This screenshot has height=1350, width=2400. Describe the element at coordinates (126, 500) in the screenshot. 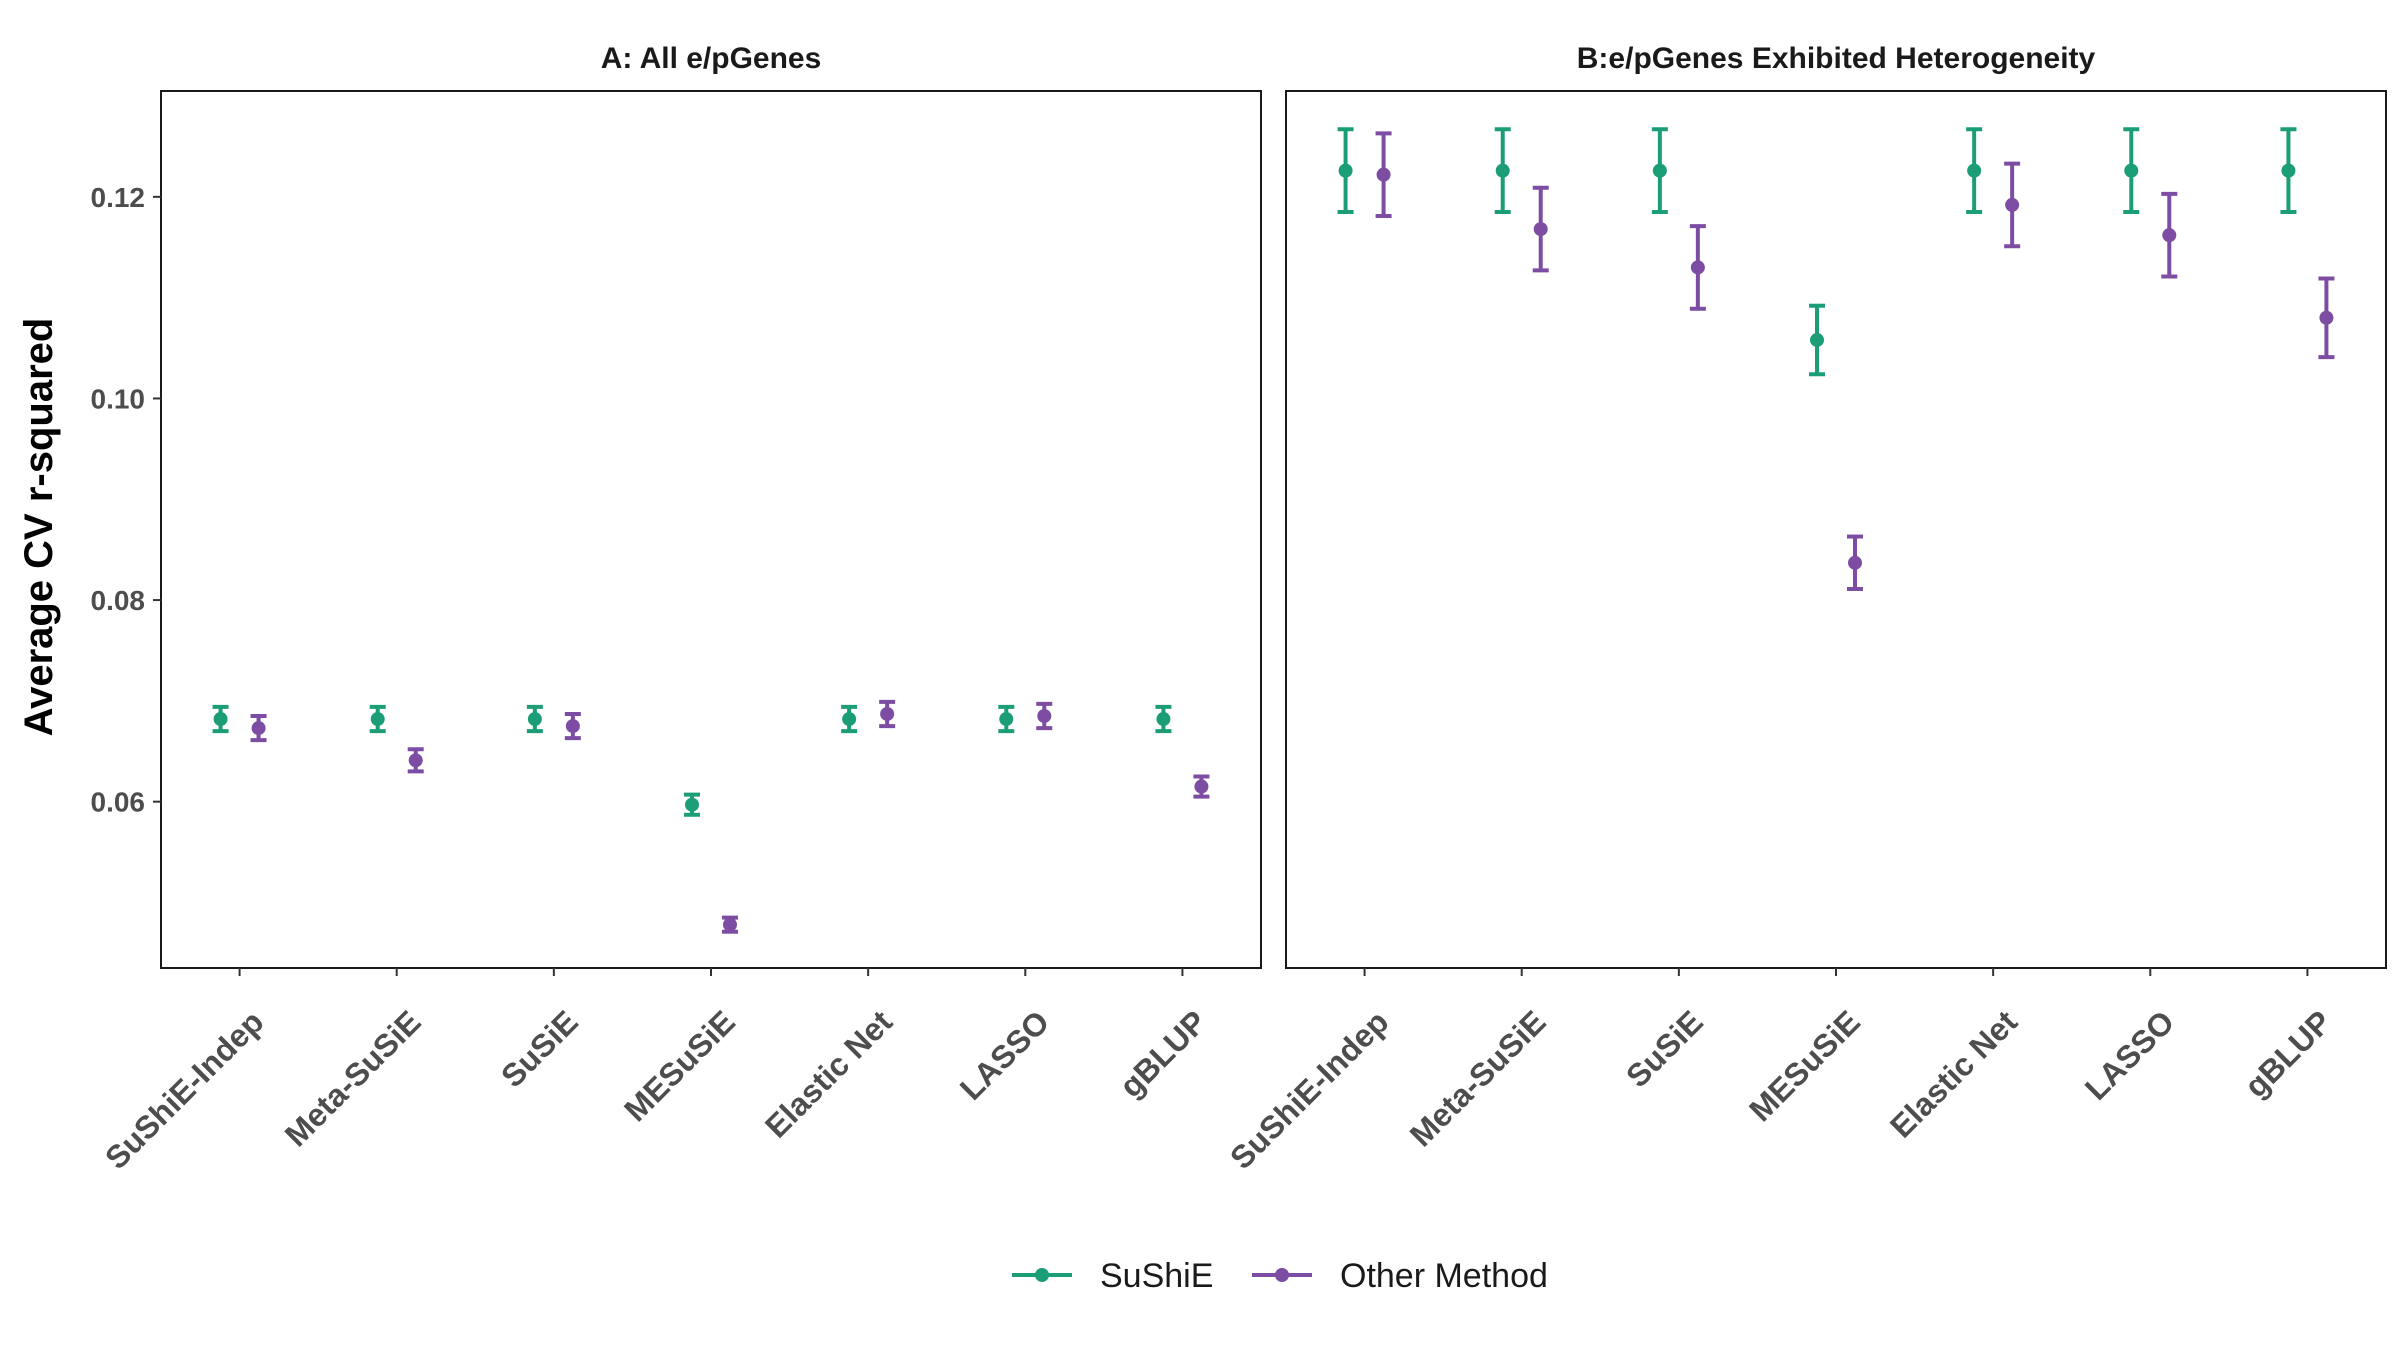

I see `panel-a-y-axis: 0.06 0.08 0.10 0.12` at that location.